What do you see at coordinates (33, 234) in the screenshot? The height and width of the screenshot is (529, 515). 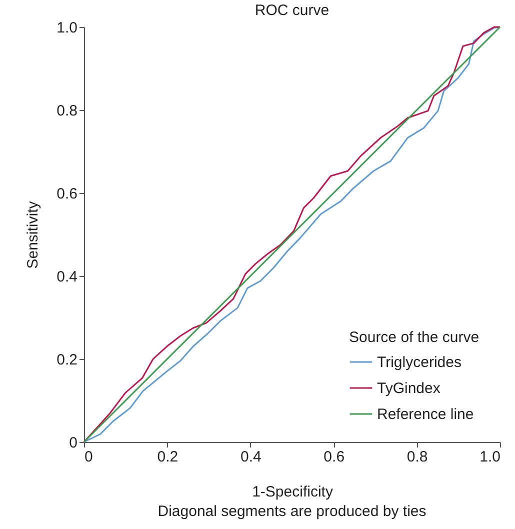 I see `y-axis-title: Sensitivity` at bounding box center [33, 234].